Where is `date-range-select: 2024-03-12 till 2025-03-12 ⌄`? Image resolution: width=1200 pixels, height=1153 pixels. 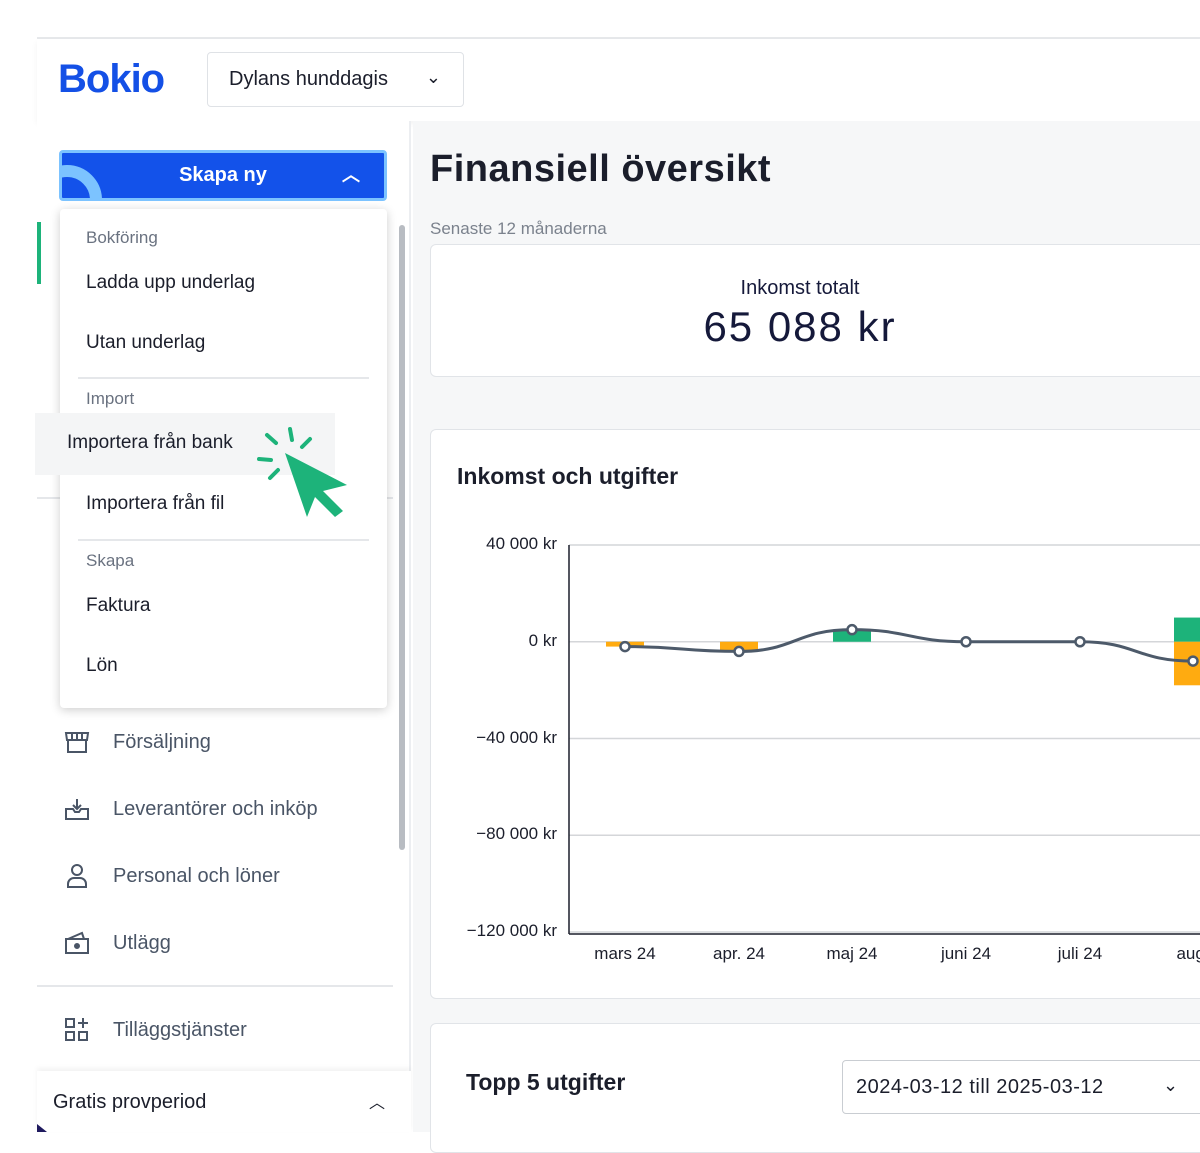 date-range-select: 2024-03-12 till 2025-03-12 ⌄ is located at coordinates (1021, 1087).